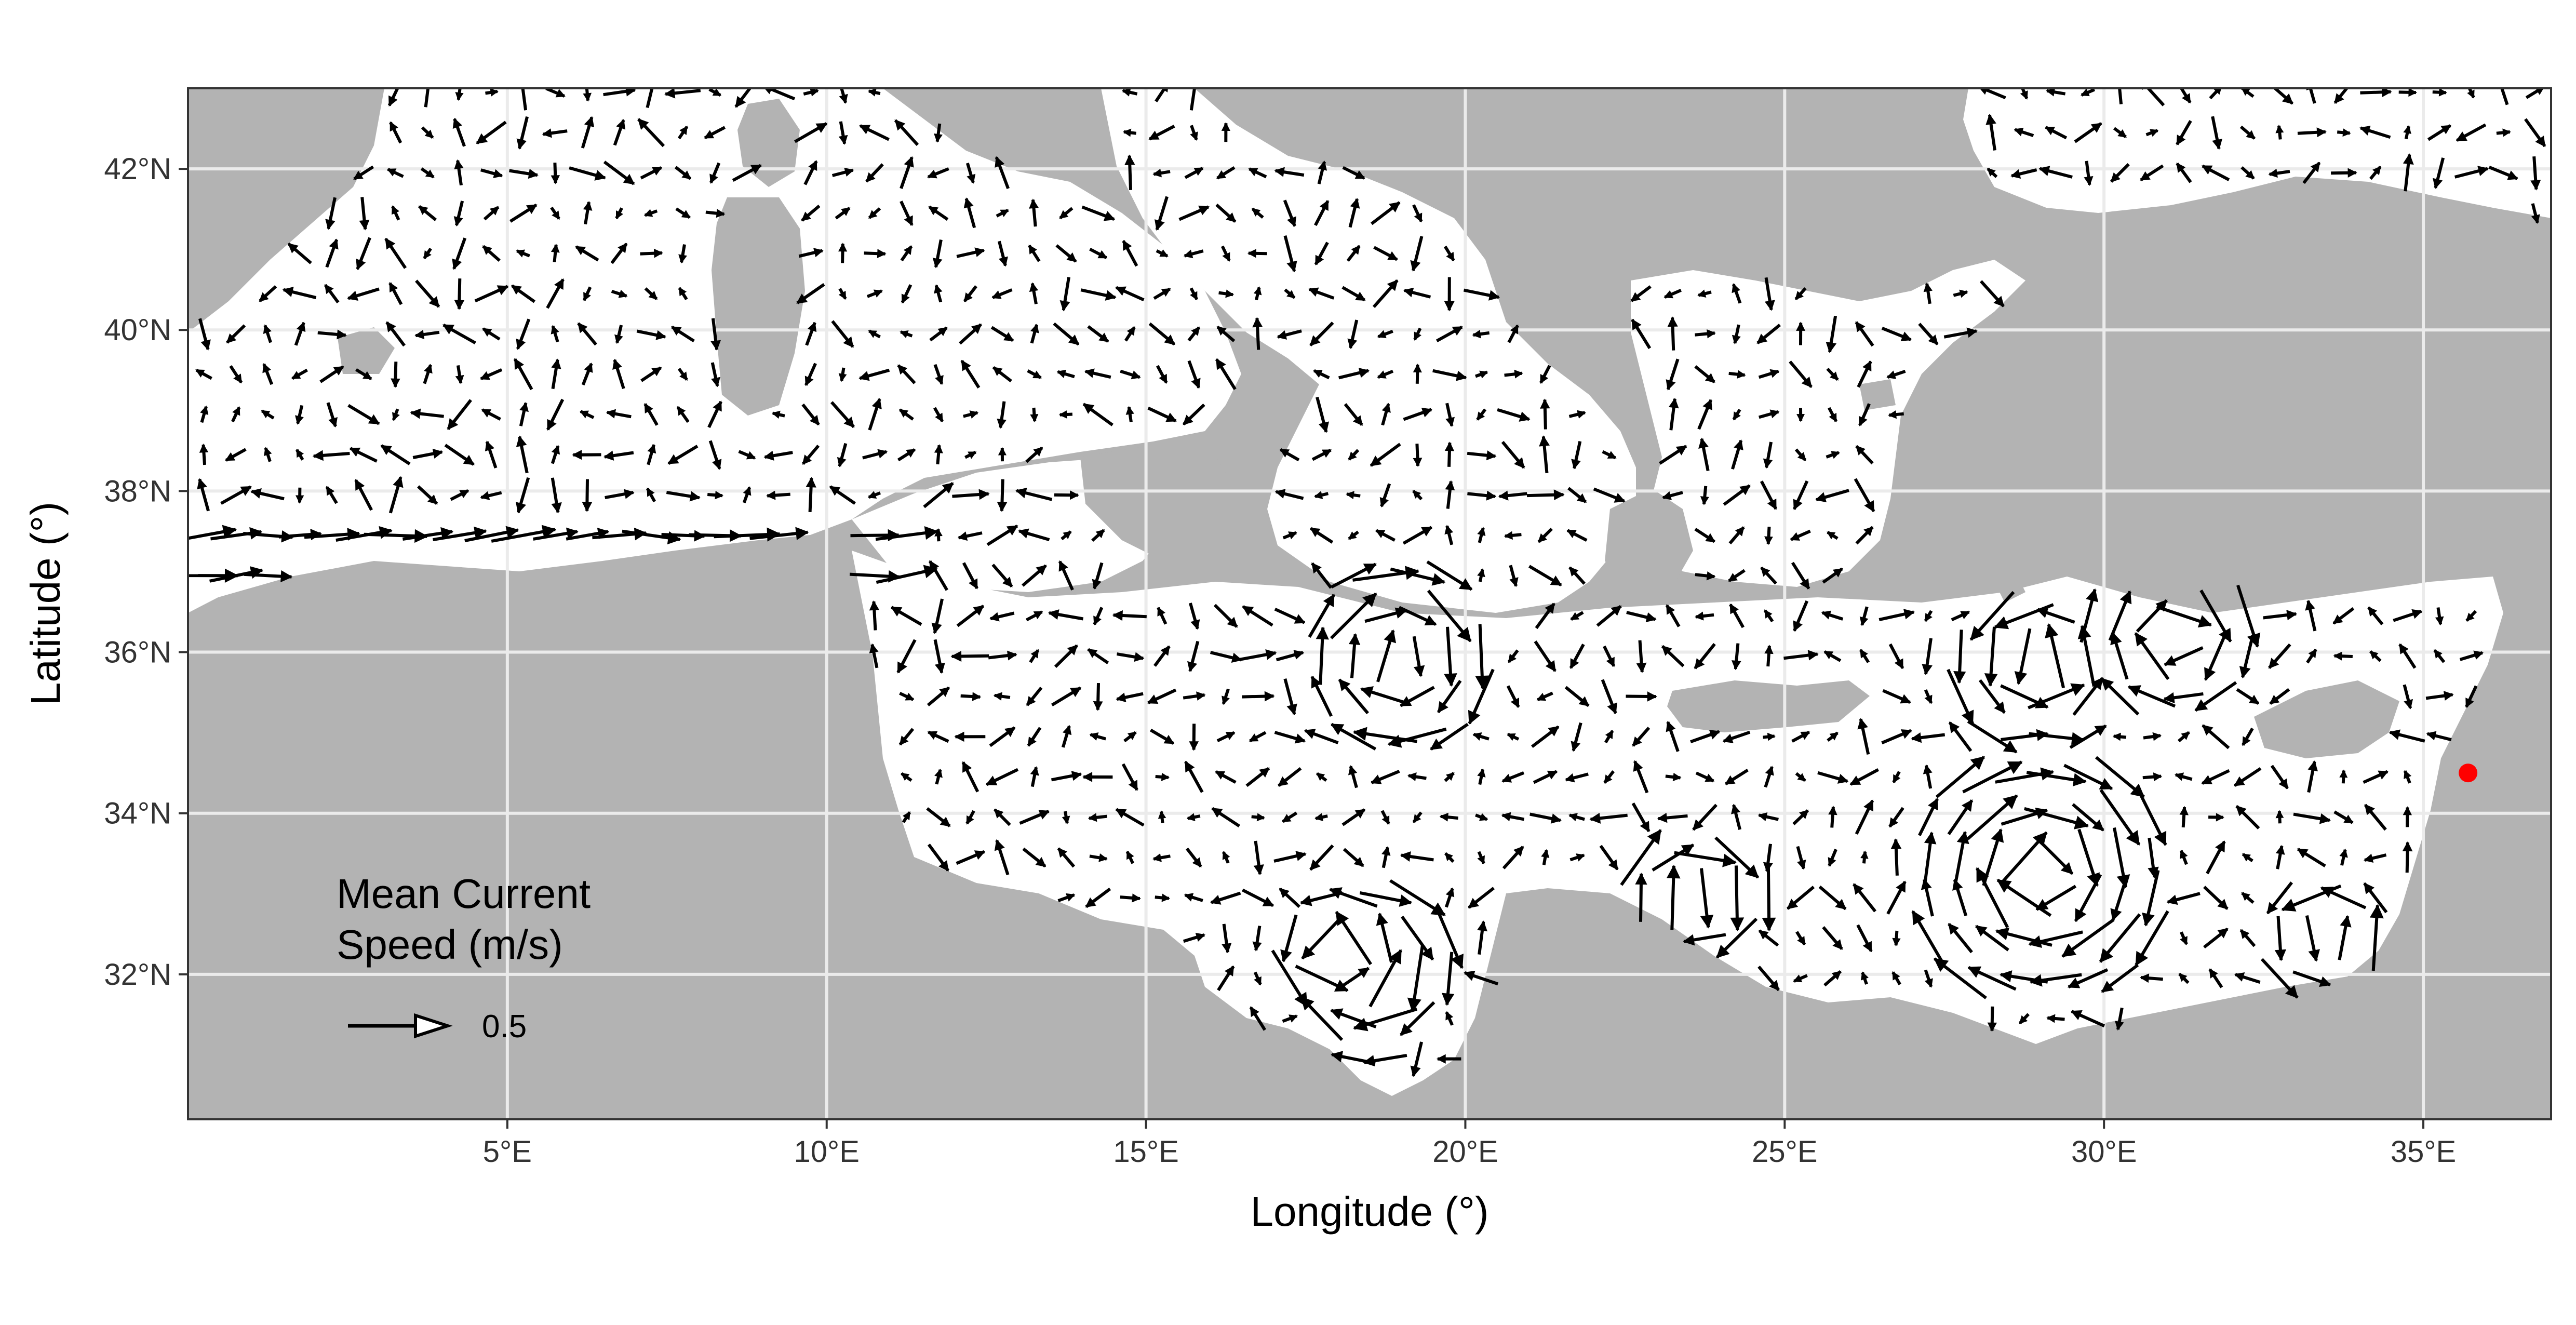 The height and width of the screenshot is (1325, 2576). Describe the element at coordinates (464, 894) in the screenshot. I see `legend-title-line1: Mean Current` at that location.